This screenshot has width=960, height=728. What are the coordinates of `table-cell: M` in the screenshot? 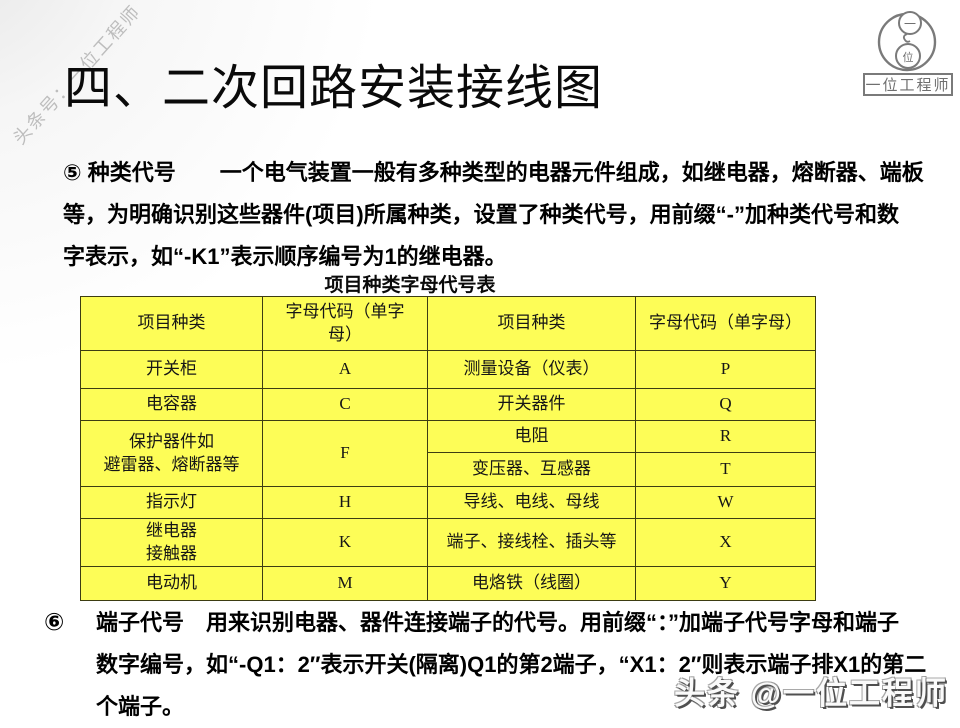 It's located at (345, 583).